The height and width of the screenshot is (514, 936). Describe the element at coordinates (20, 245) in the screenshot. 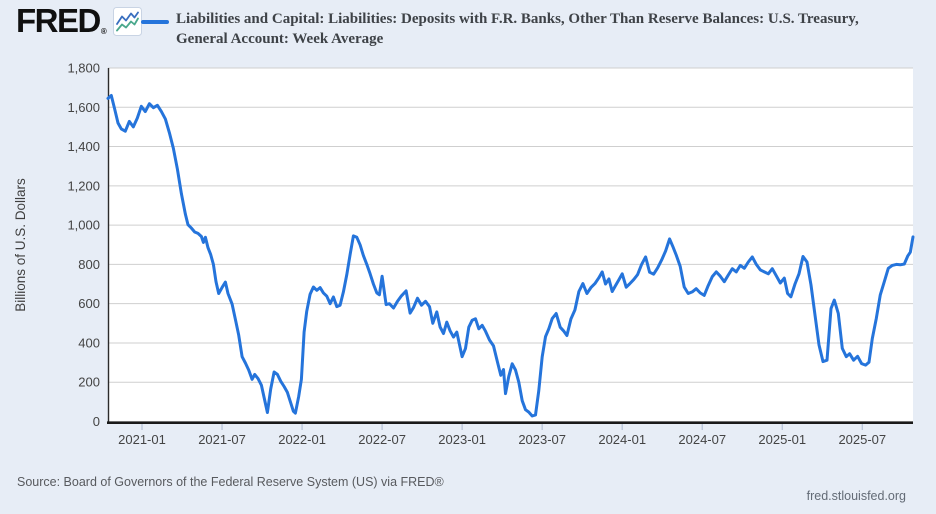

I see `y-axis-title: Billions of U.S. Dollars` at that location.